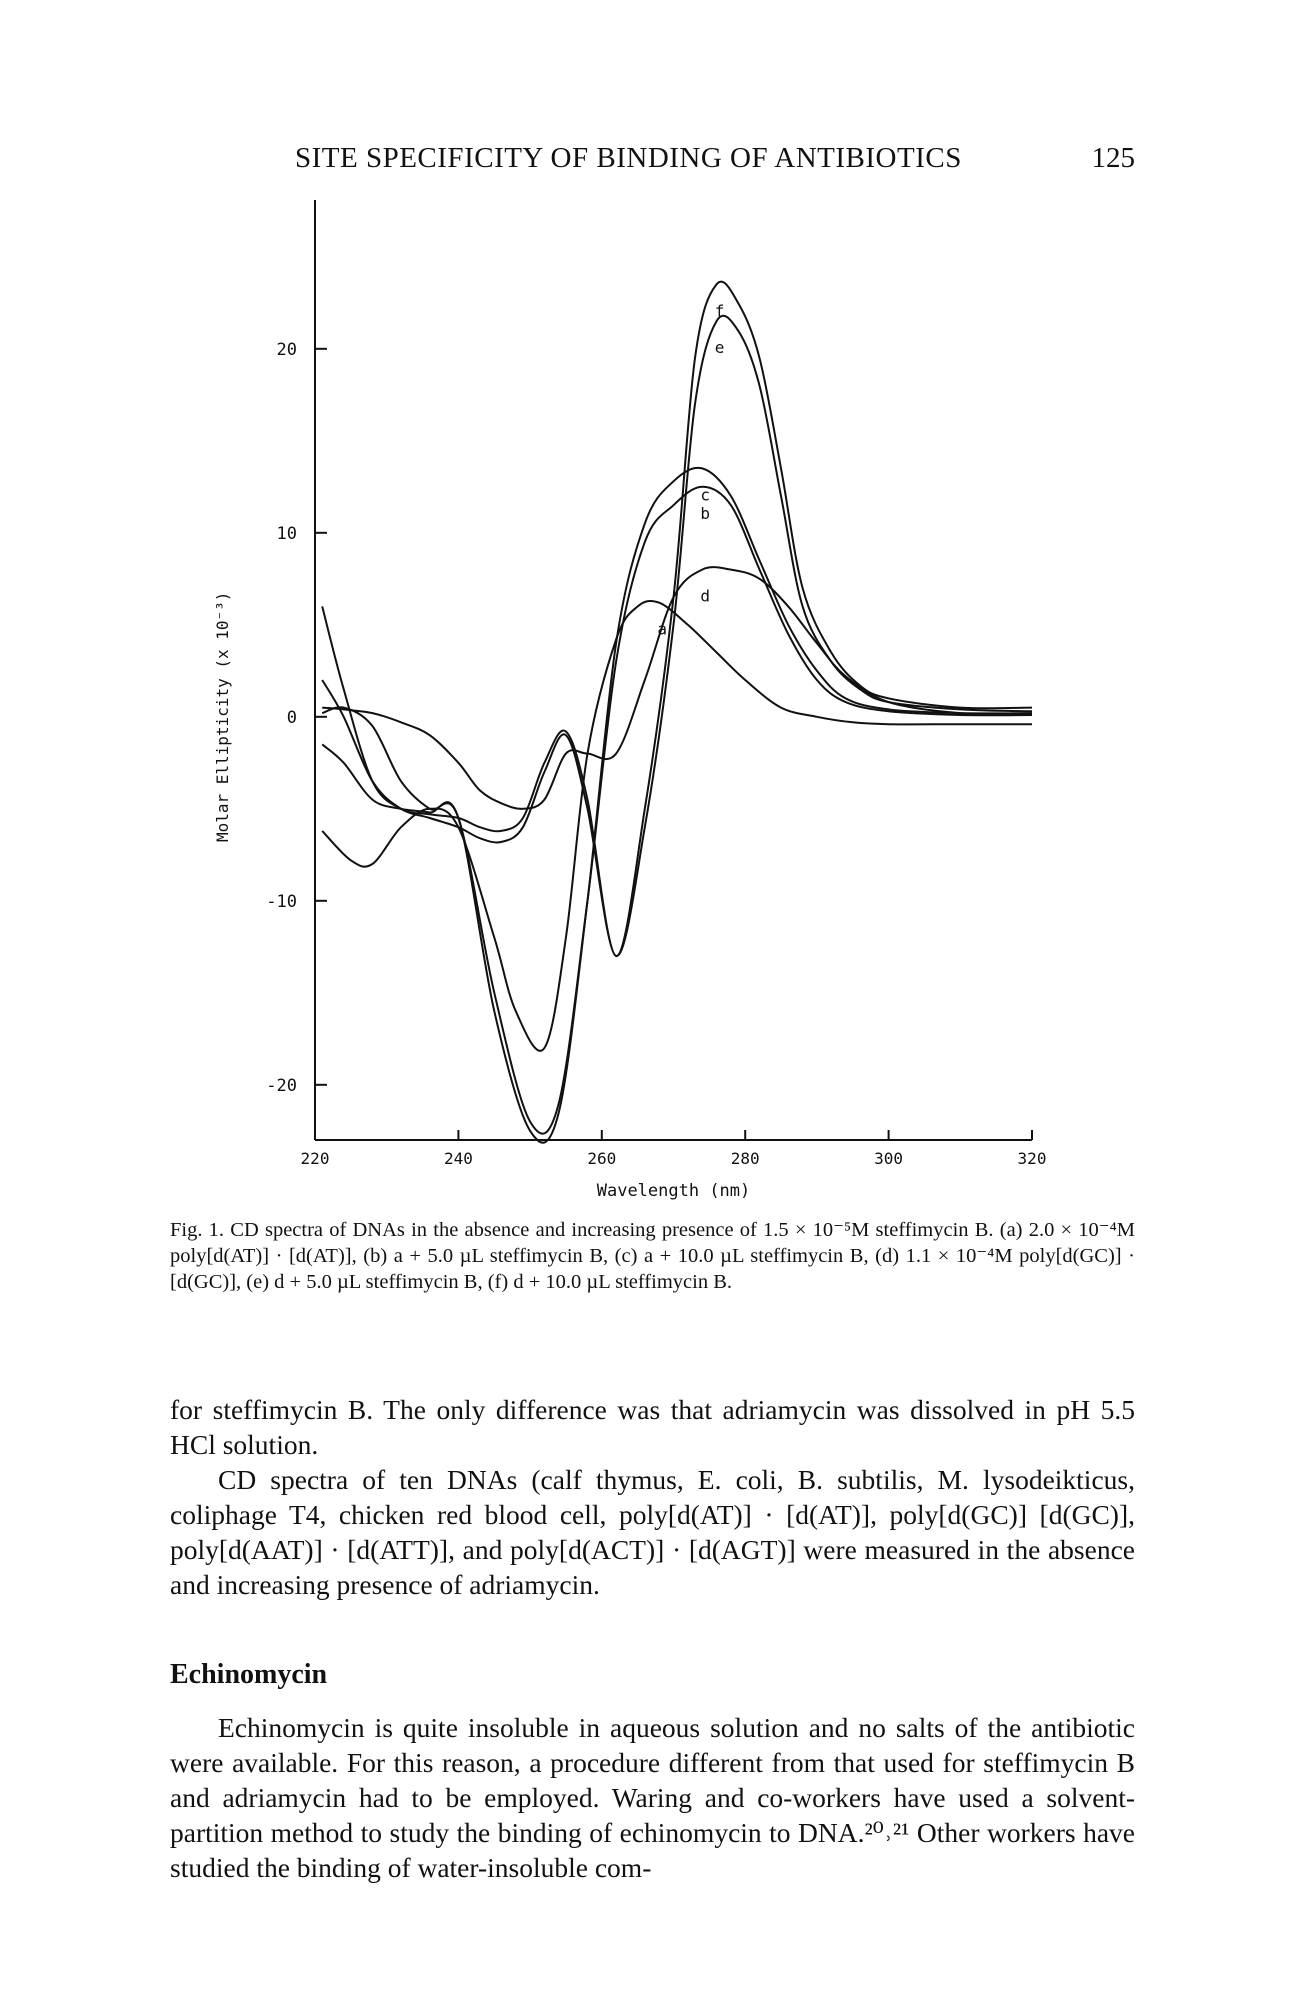  What do you see at coordinates (315, 1158) in the screenshot?
I see `x-tick-label: 220` at bounding box center [315, 1158].